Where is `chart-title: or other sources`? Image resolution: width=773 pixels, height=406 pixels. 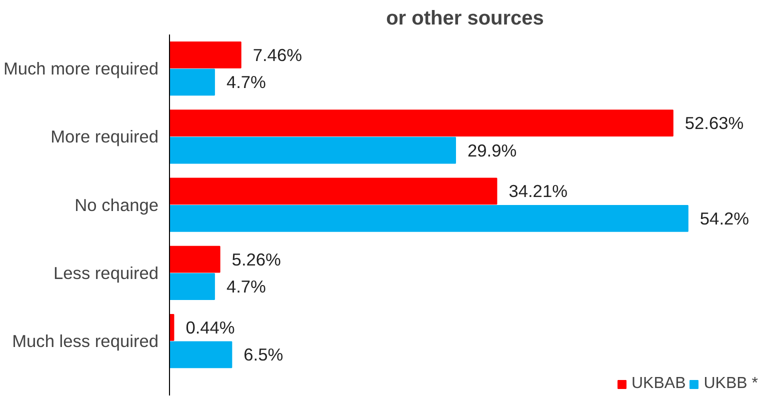
chart-title: or other sources is located at coordinates (465, 19).